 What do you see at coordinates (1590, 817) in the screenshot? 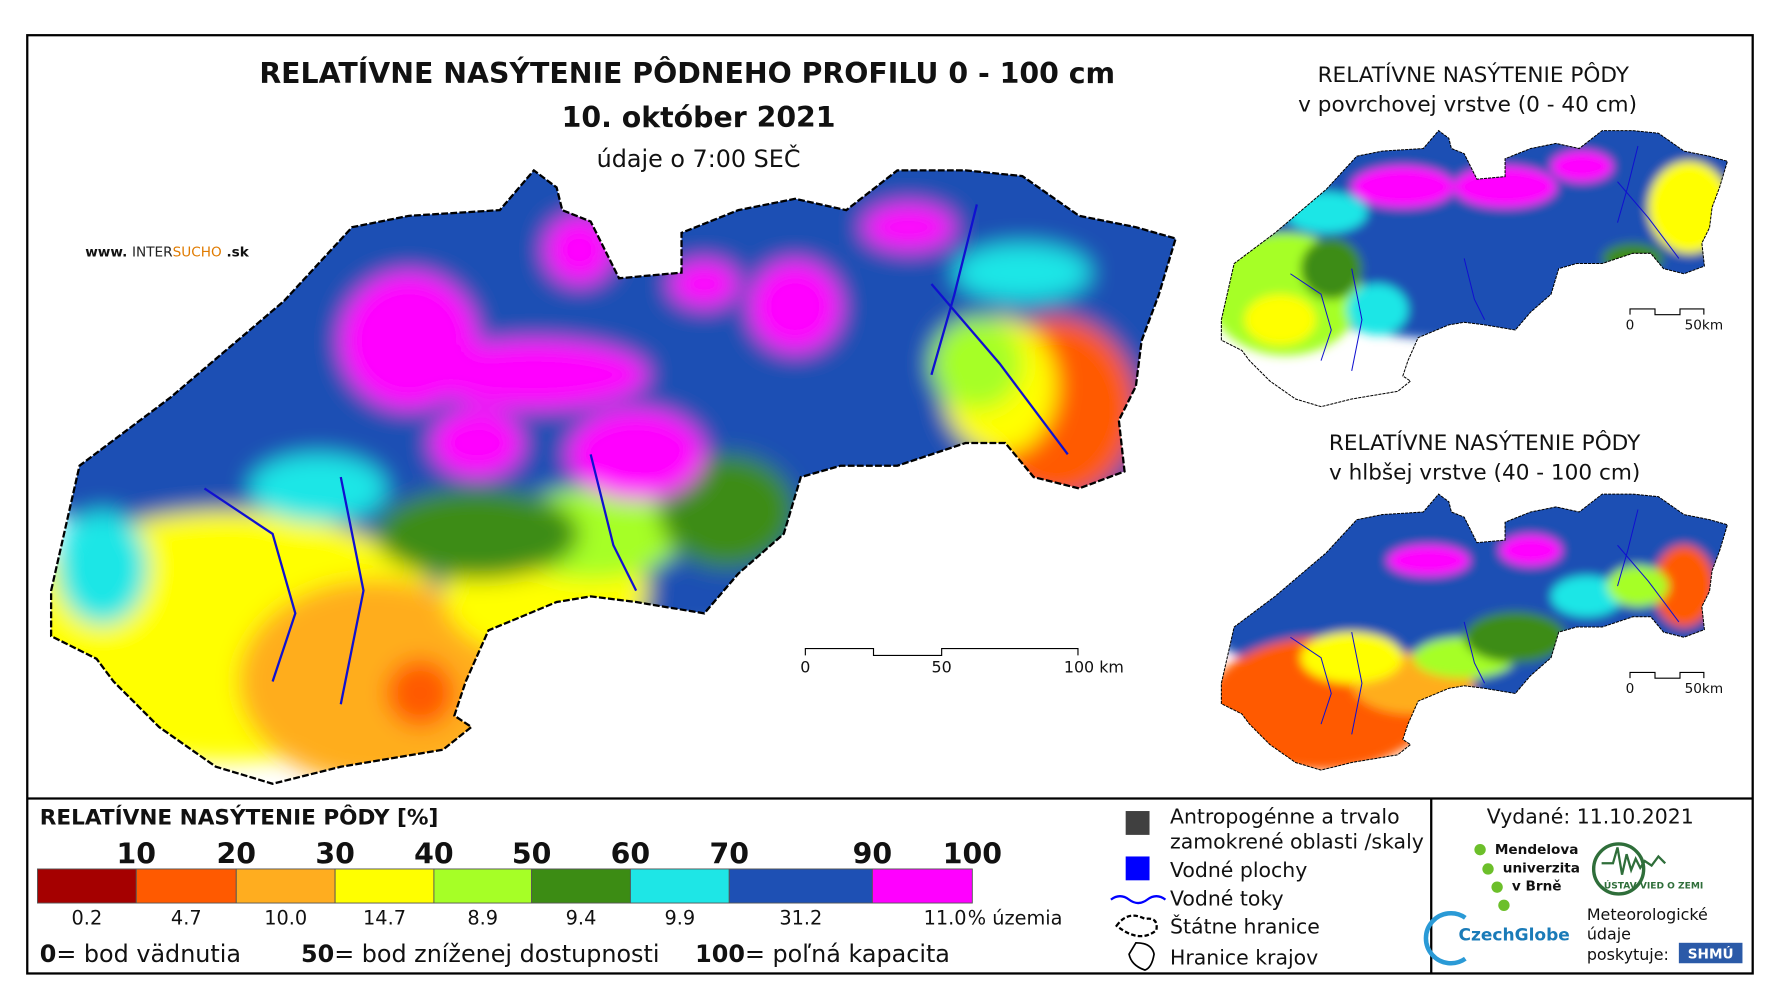
I see `issued-date: Vydané: 11.10.2021` at bounding box center [1590, 817].